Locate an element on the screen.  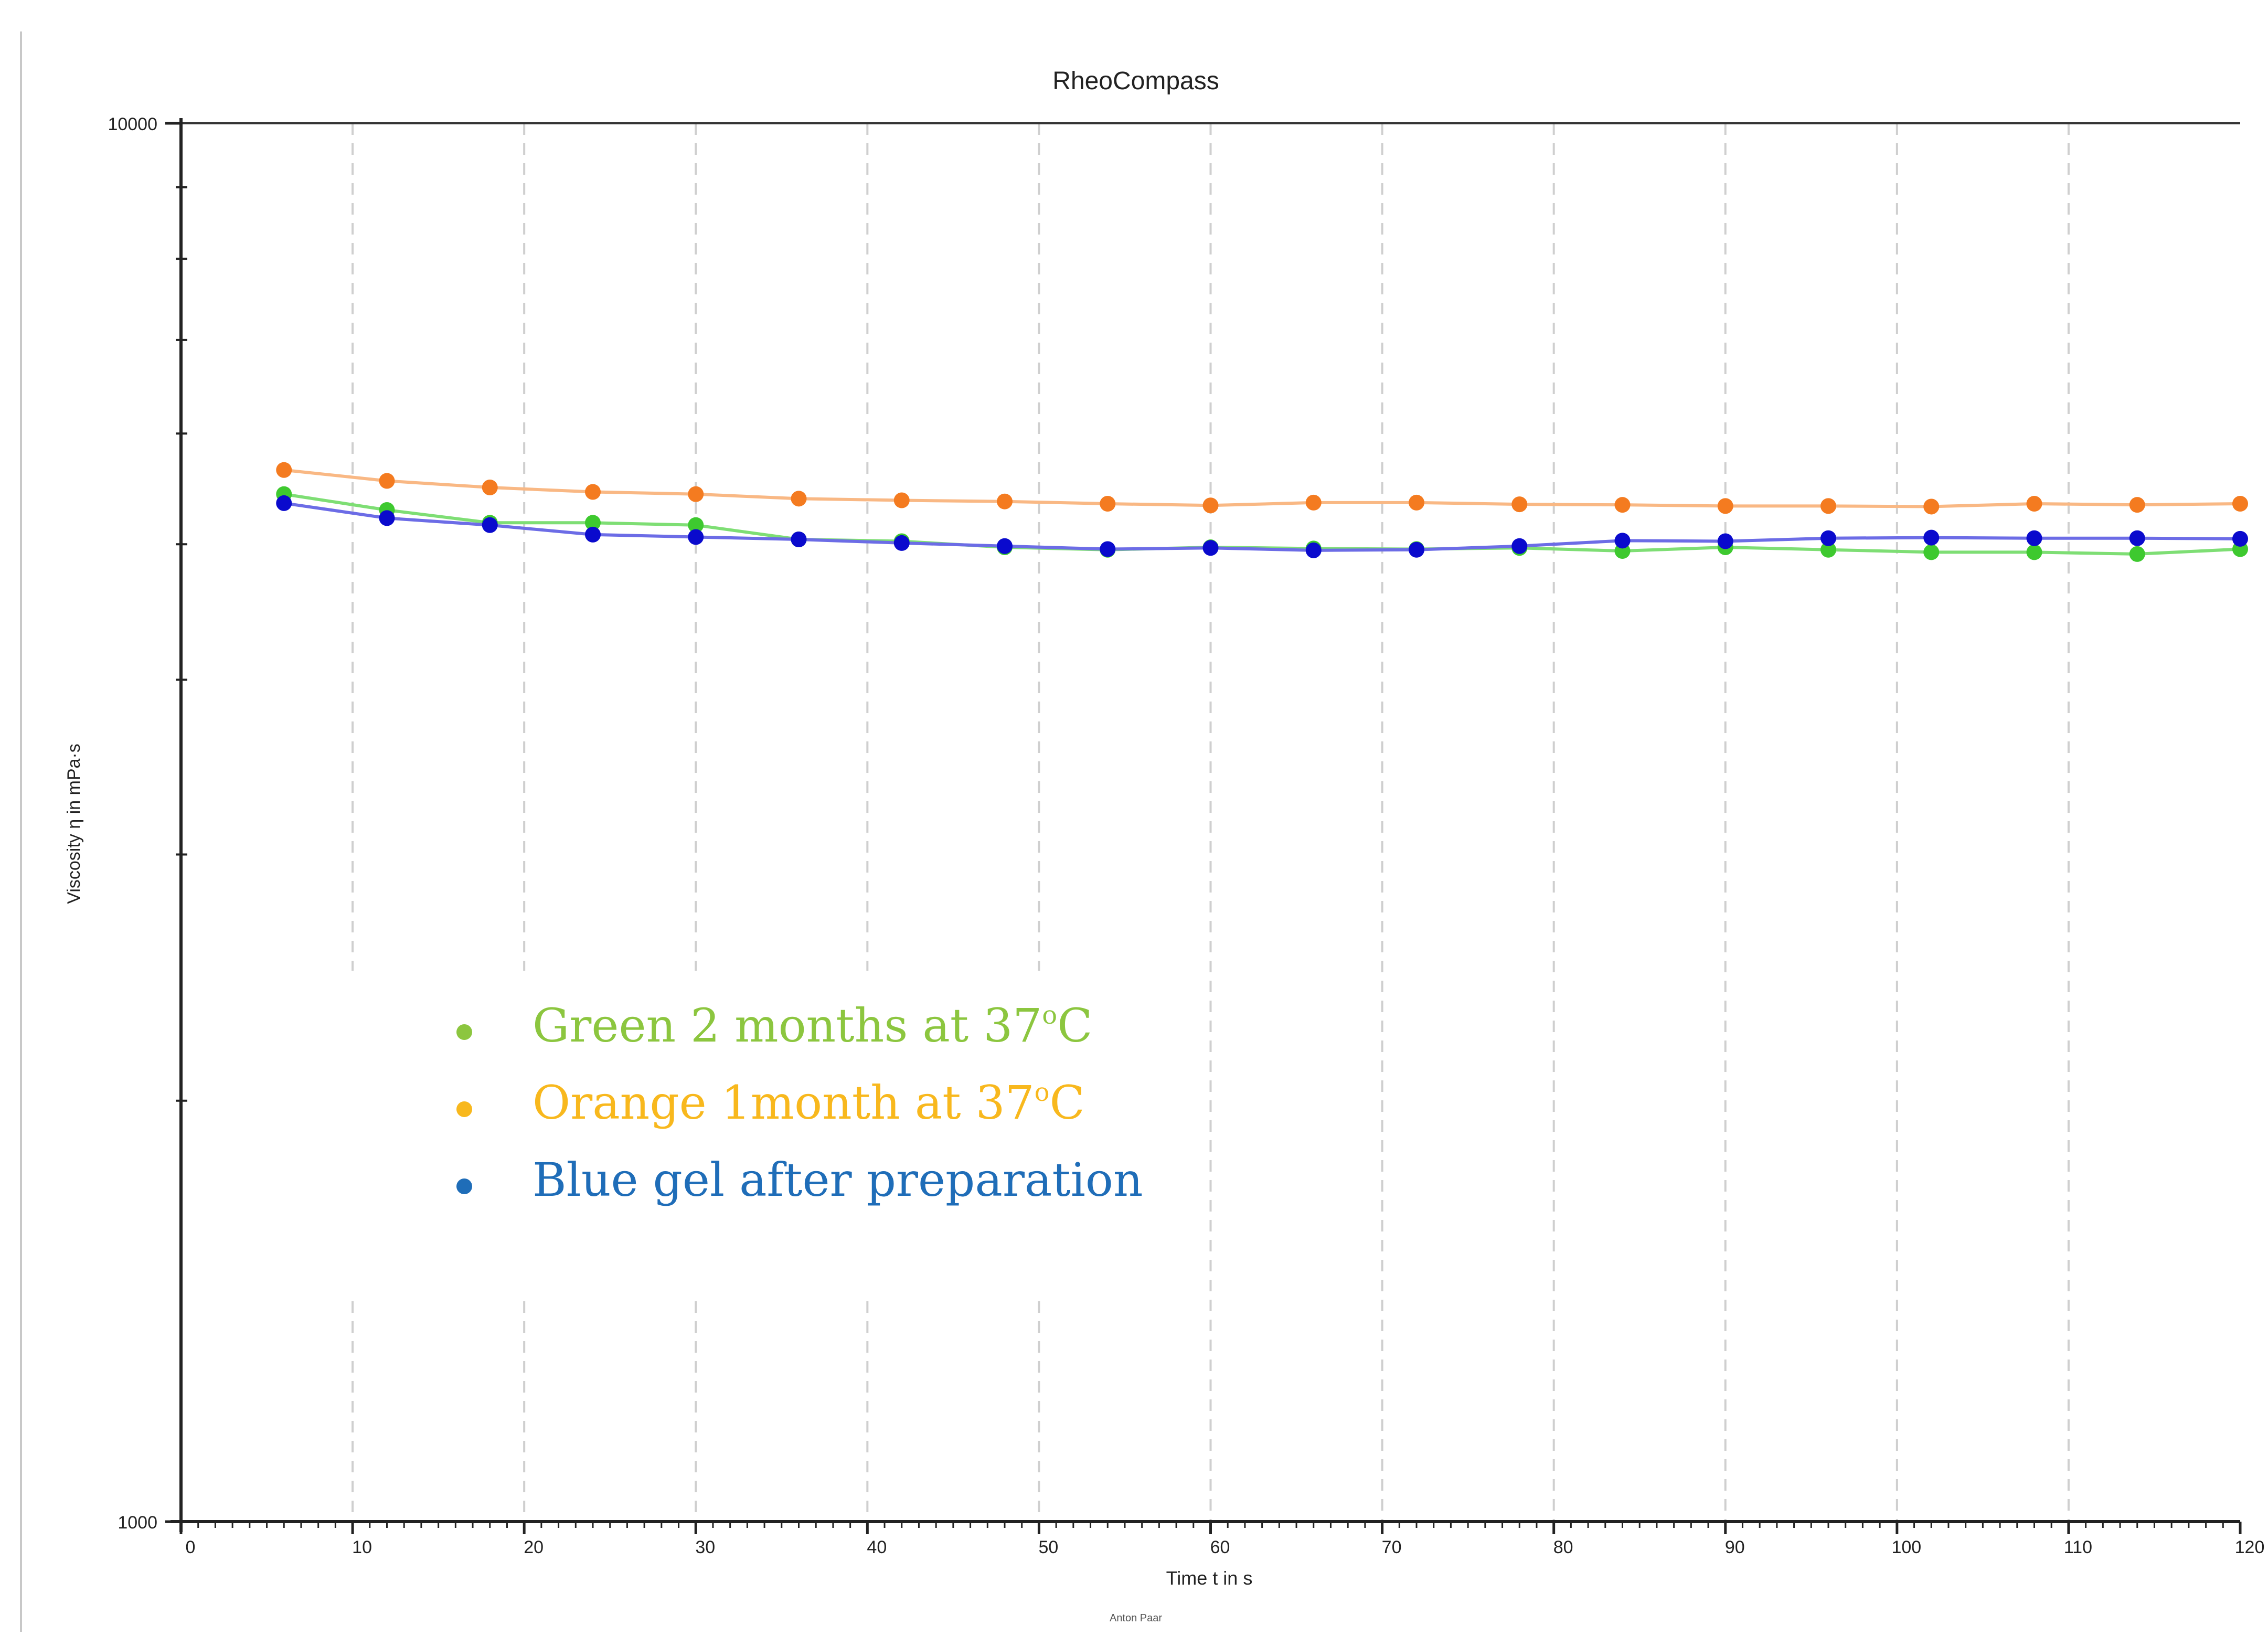
x-tick-label-80: 80 is located at coordinates (1563, 1547).